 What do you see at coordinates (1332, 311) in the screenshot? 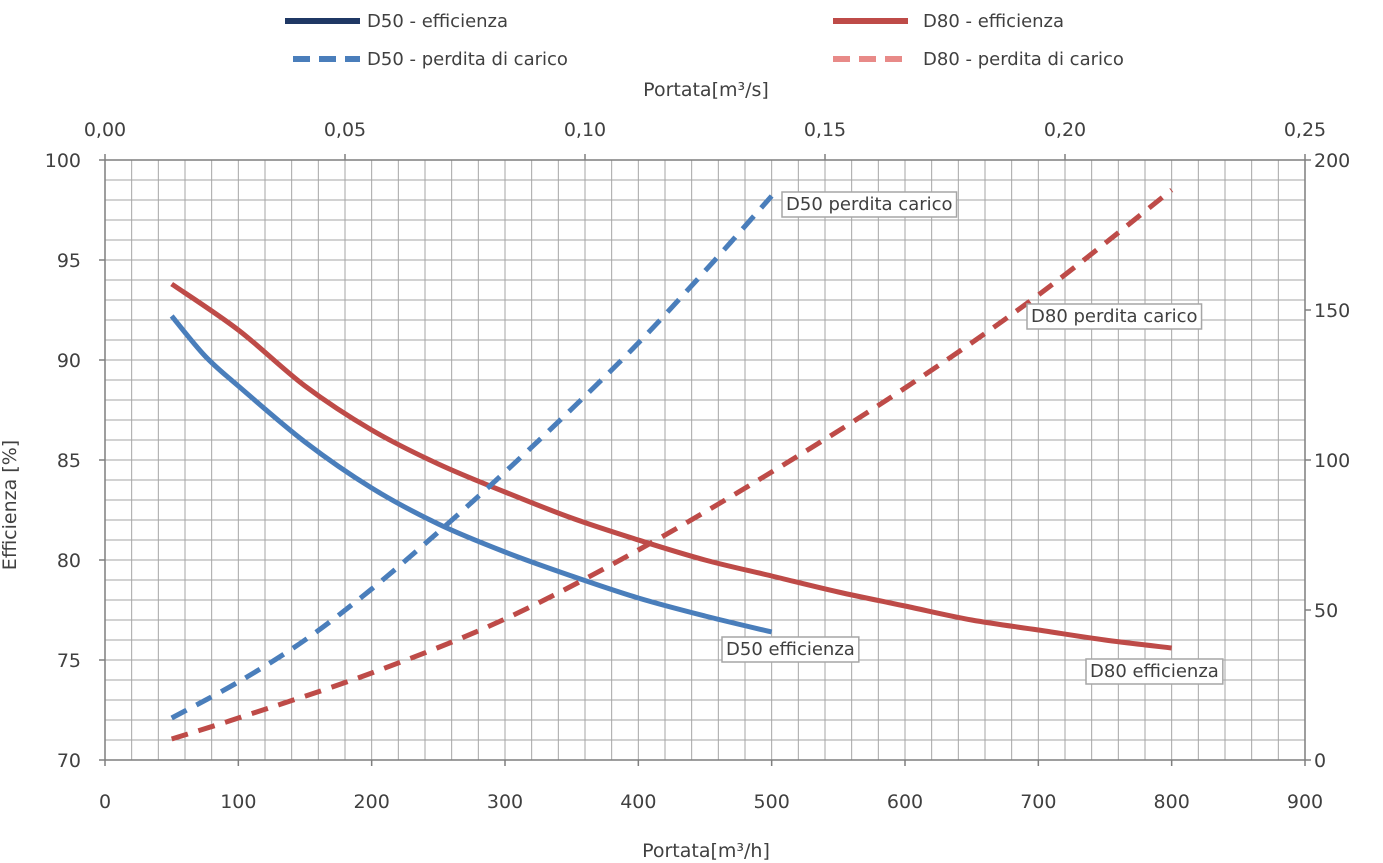
I see `y-right-tick-label: 150` at bounding box center [1332, 311].